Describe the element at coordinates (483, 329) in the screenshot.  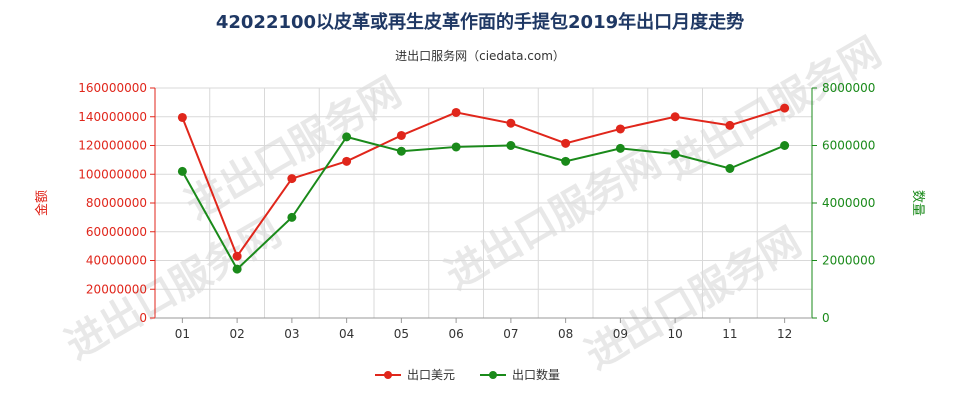
I see `x-ticks: 01 02 03 04 05 06 07 08 09 10 11 12` at that location.